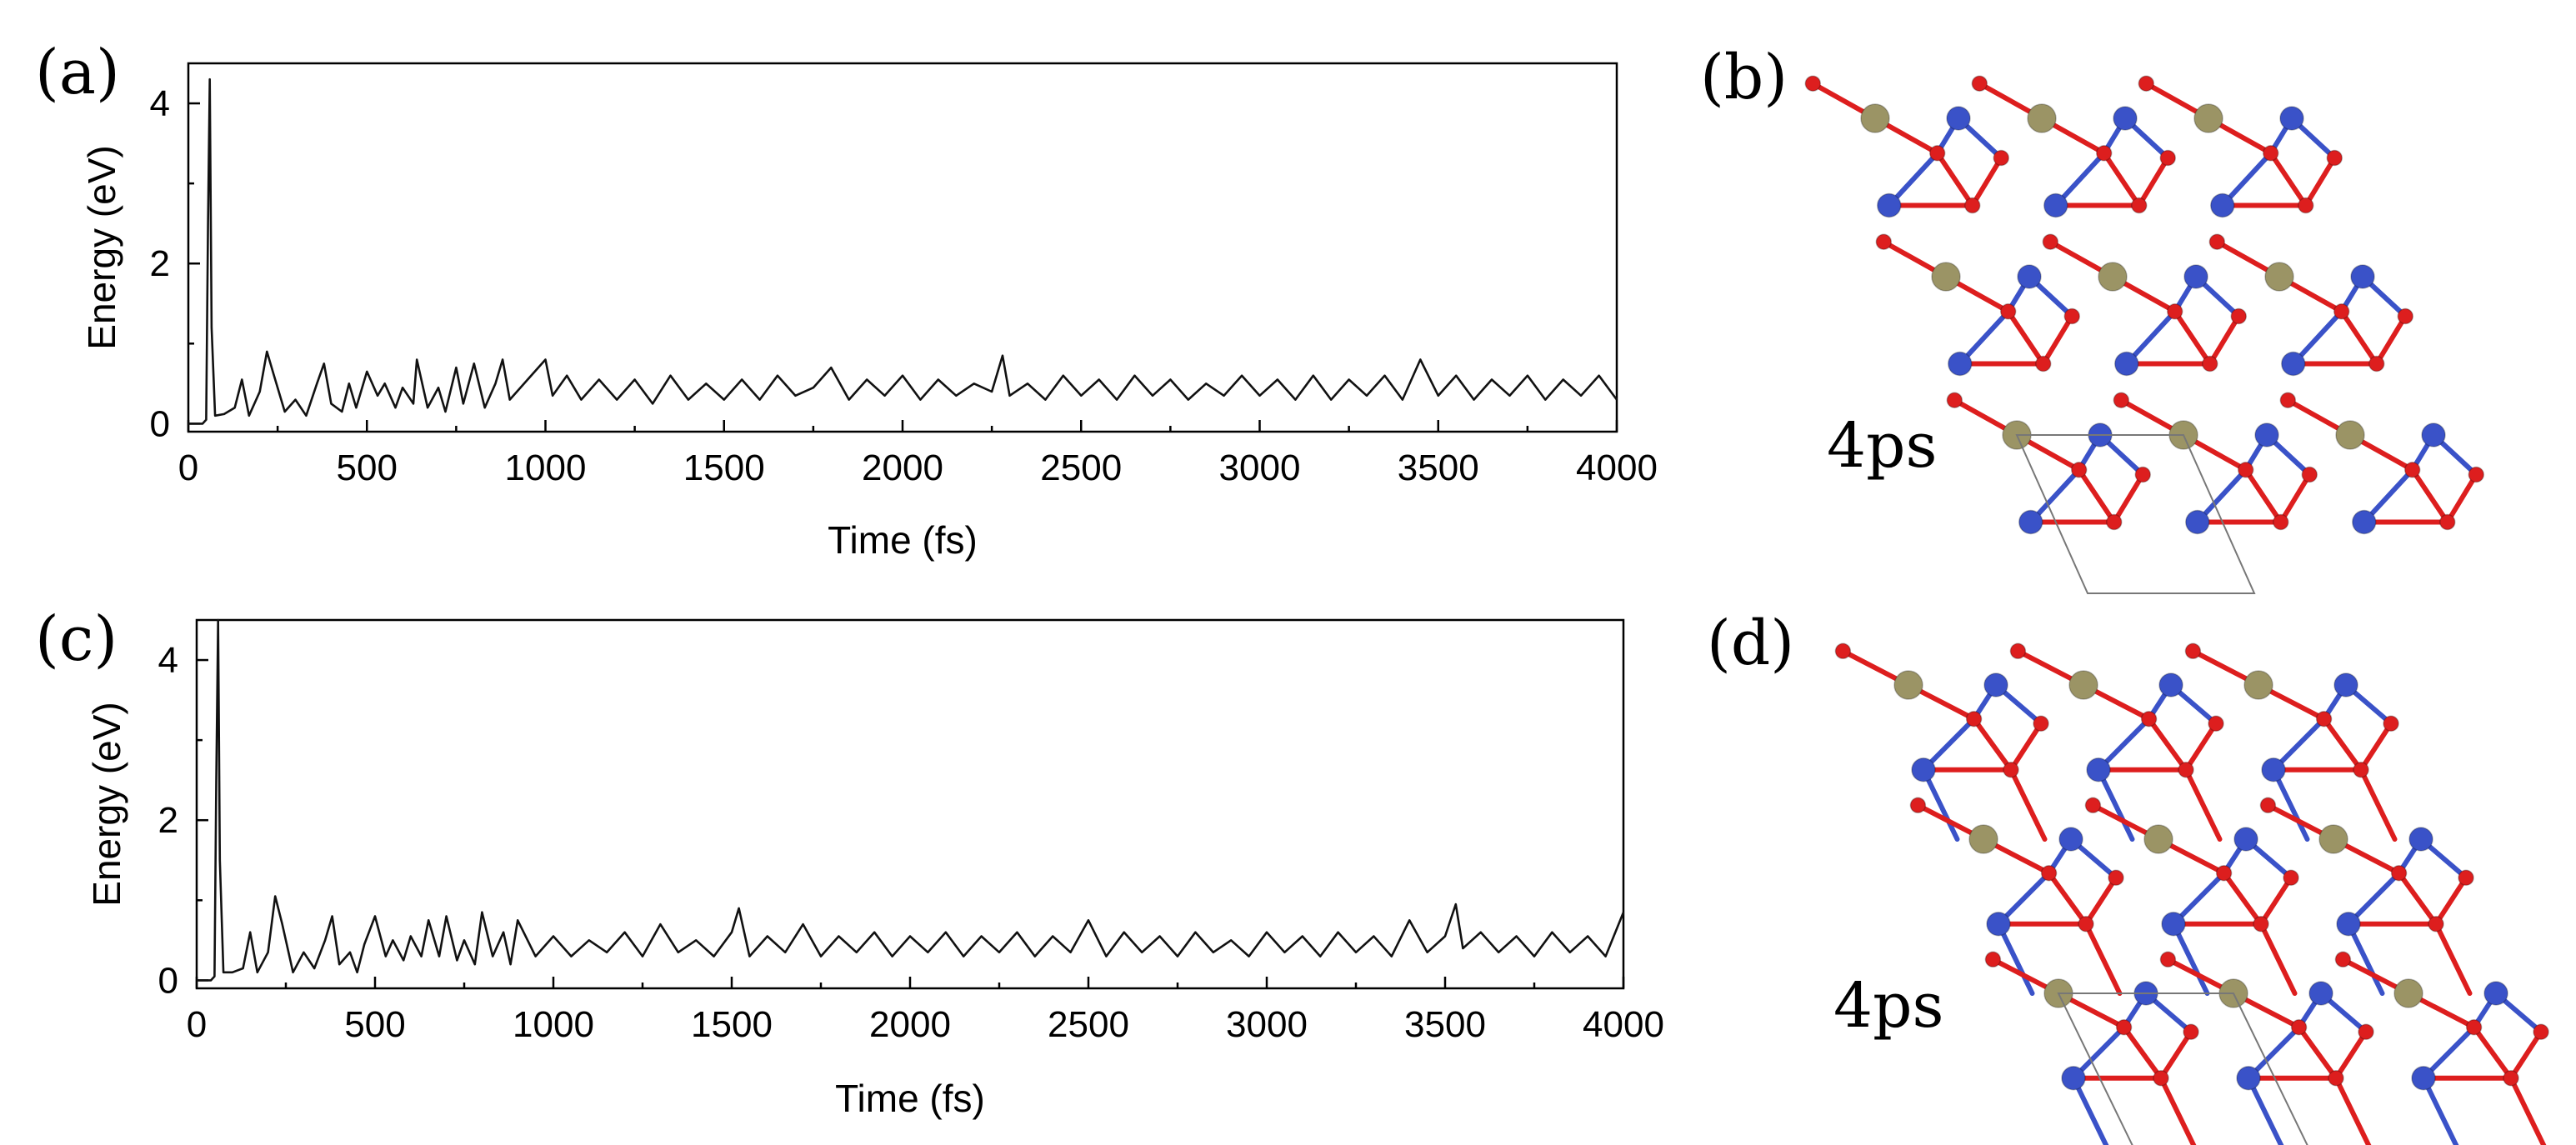  Describe the element at coordinates (903, 540) in the screenshot. I see `x-axis-title: Time (fs)` at that location.